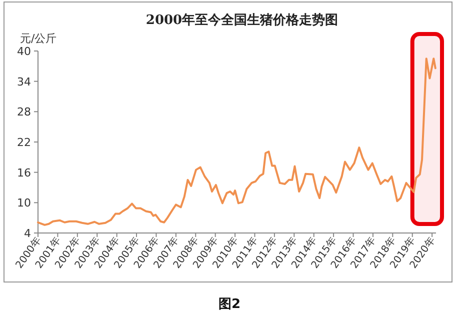 The height and width of the screenshot is (321, 459). Describe the element at coordinates (229, 304) in the screenshot. I see `caption: 图2` at that location.